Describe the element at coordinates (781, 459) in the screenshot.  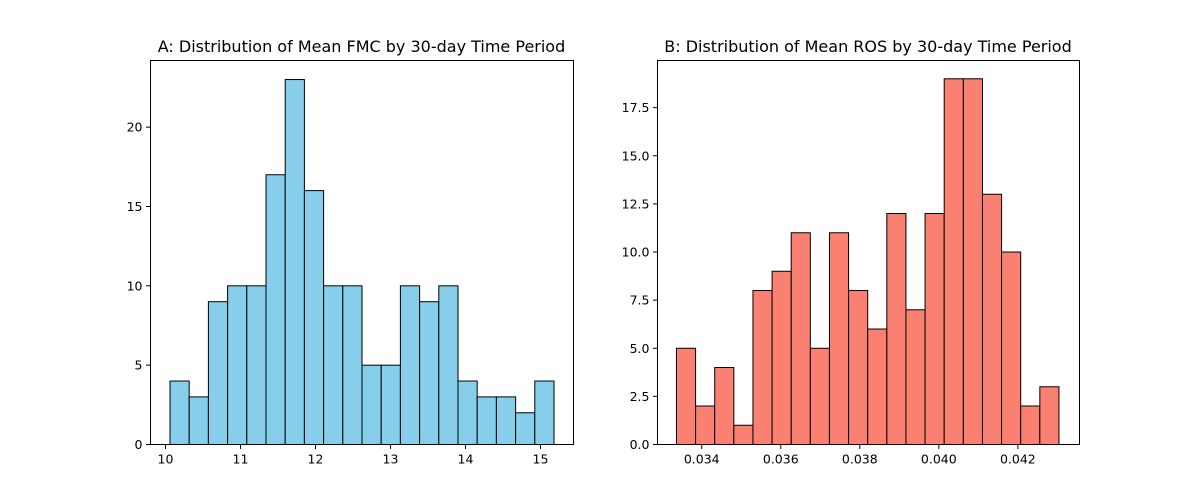
I see `x-tick-label: 0.036` at that location.